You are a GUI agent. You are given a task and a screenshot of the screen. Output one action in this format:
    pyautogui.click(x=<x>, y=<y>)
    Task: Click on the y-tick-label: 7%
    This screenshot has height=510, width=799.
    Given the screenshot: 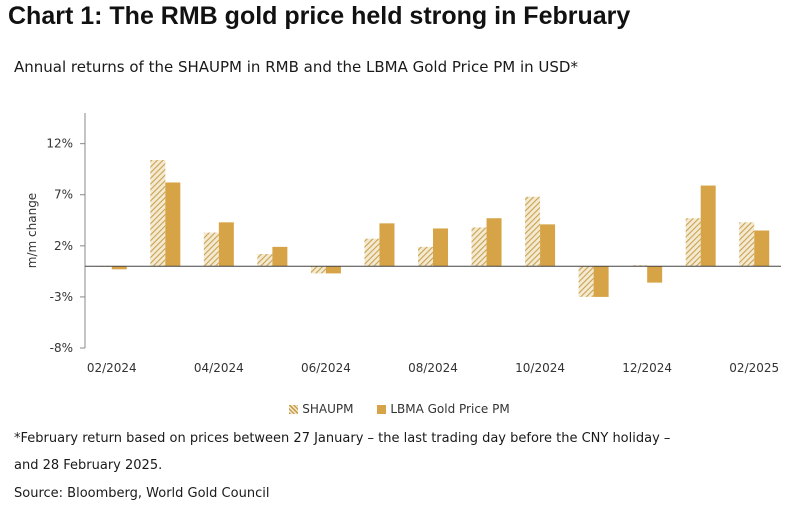 What is the action you would take?
    pyautogui.click(x=63, y=195)
    